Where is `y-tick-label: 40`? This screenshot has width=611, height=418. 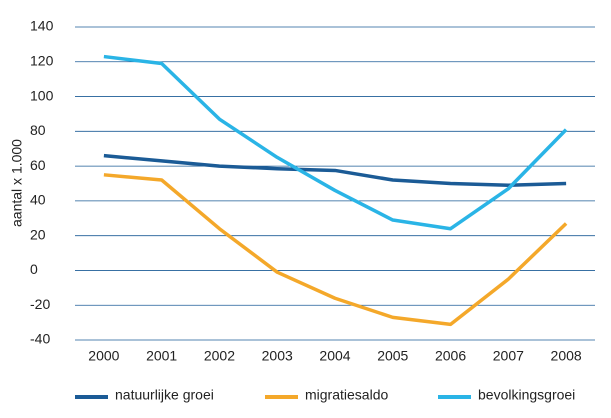
y-tick-label: 40 is located at coordinates (38, 200).